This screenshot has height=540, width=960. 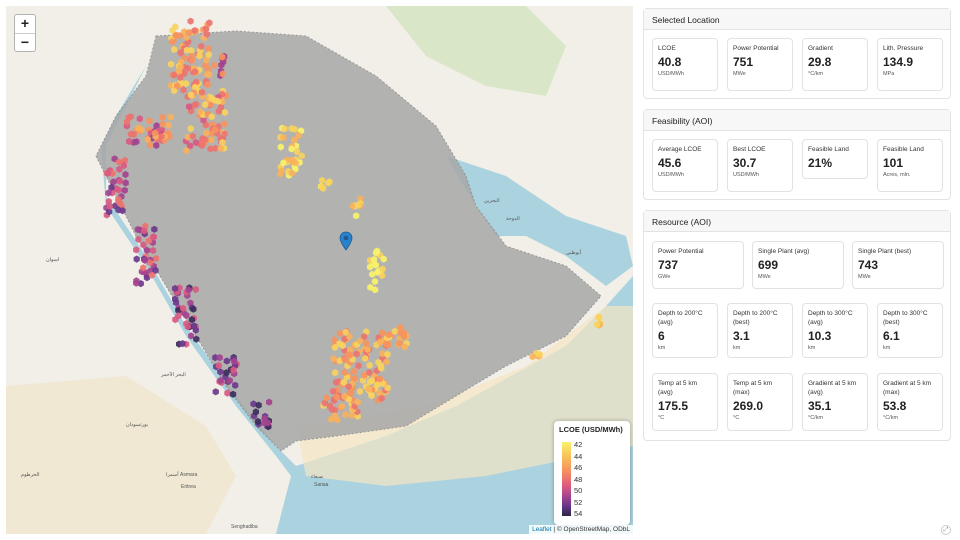 What do you see at coordinates (25, 42) in the screenshot?
I see `zoom-out-button: −` at bounding box center [25, 42].